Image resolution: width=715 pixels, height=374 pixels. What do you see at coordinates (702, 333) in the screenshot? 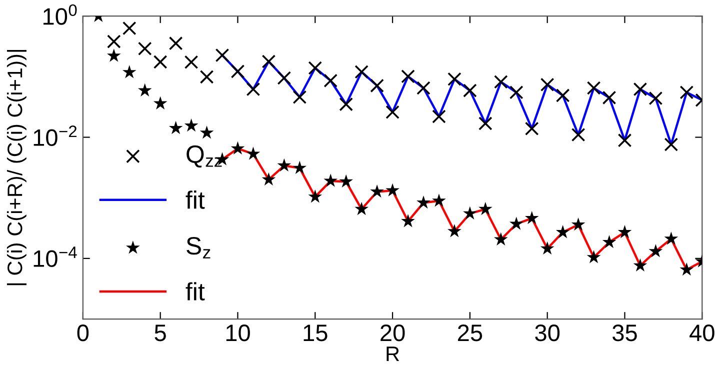
I see `x-tick-label: 40` at bounding box center [702, 333].